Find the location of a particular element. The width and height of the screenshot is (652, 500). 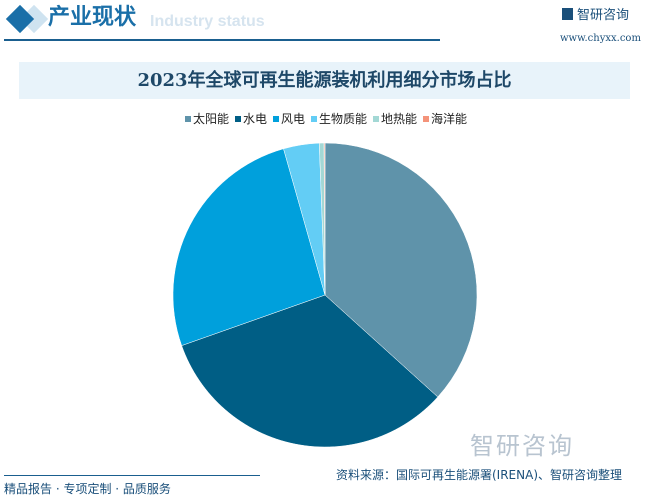

watermark: 智研咨询 is located at coordinates (522, 446).